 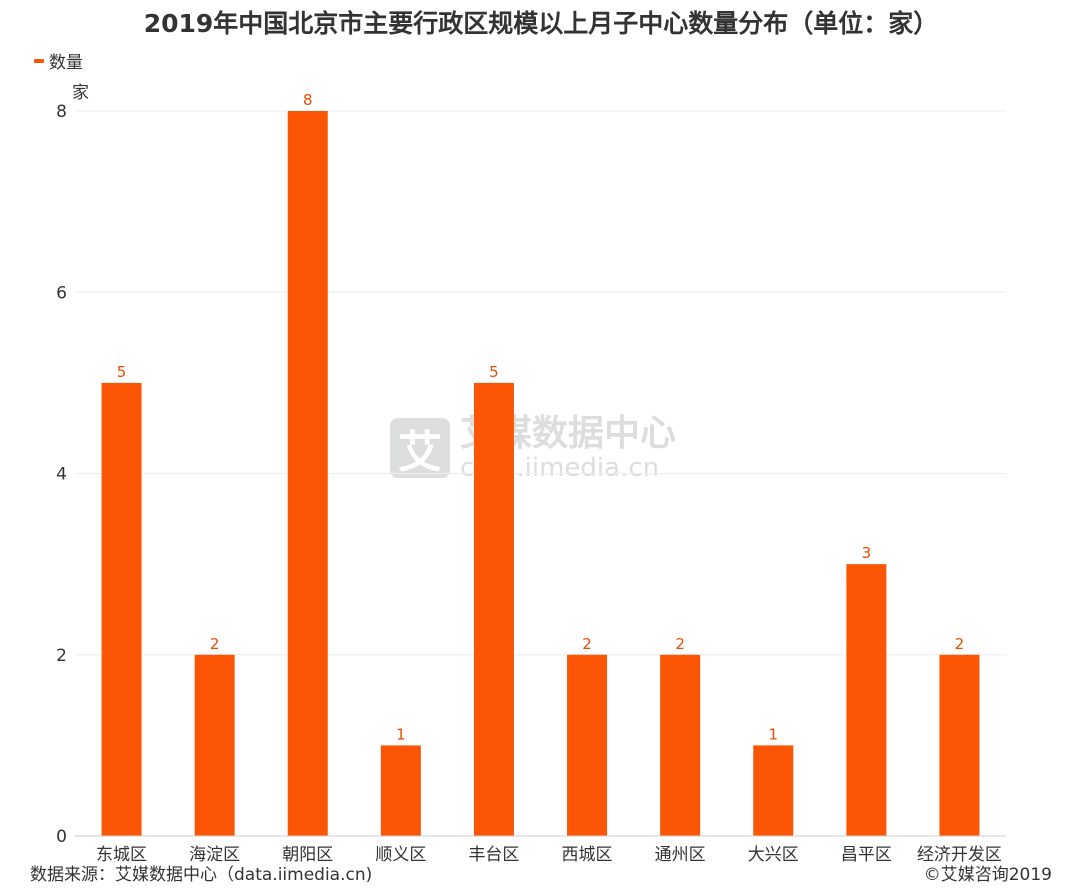 I want to click on data-source: 数据来源：艾媒数据中心（data.iimedia.cn), so click(x=201, y=872).